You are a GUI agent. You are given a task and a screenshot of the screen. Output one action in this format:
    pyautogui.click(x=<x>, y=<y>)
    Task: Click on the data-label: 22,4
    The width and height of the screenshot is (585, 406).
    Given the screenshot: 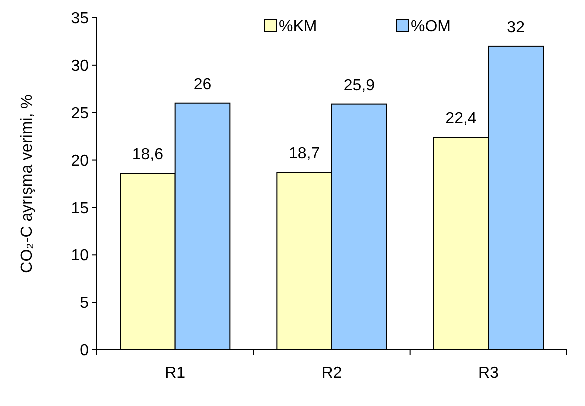 What is the action you would take?
    pyautogui.click(x=461, y=119)
    